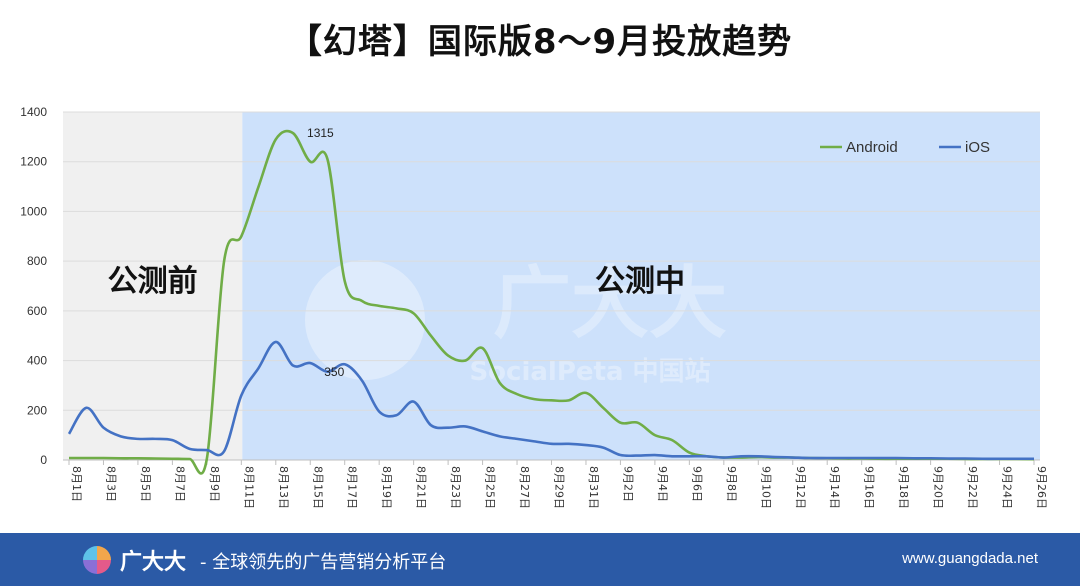  What do you see at coordinates (334, 372) in the screenshot?
I see `data-label-ios: 350` at bounding box center [334, 372].